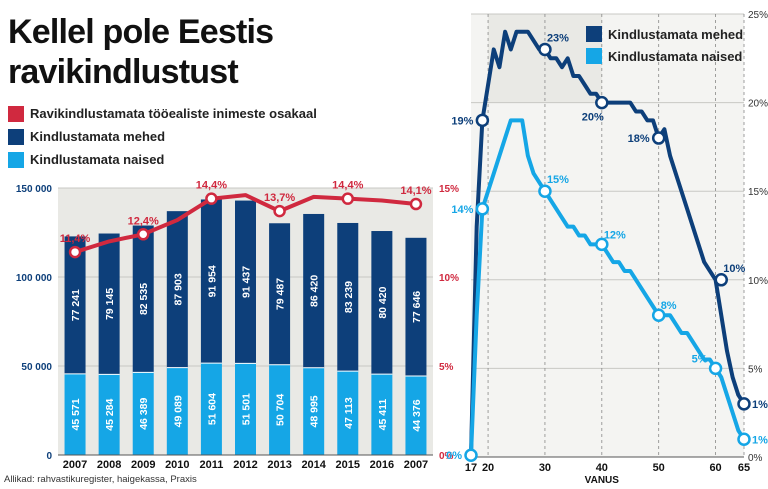  I want to click on age-data-label-women: 8%, so click(669, 306).